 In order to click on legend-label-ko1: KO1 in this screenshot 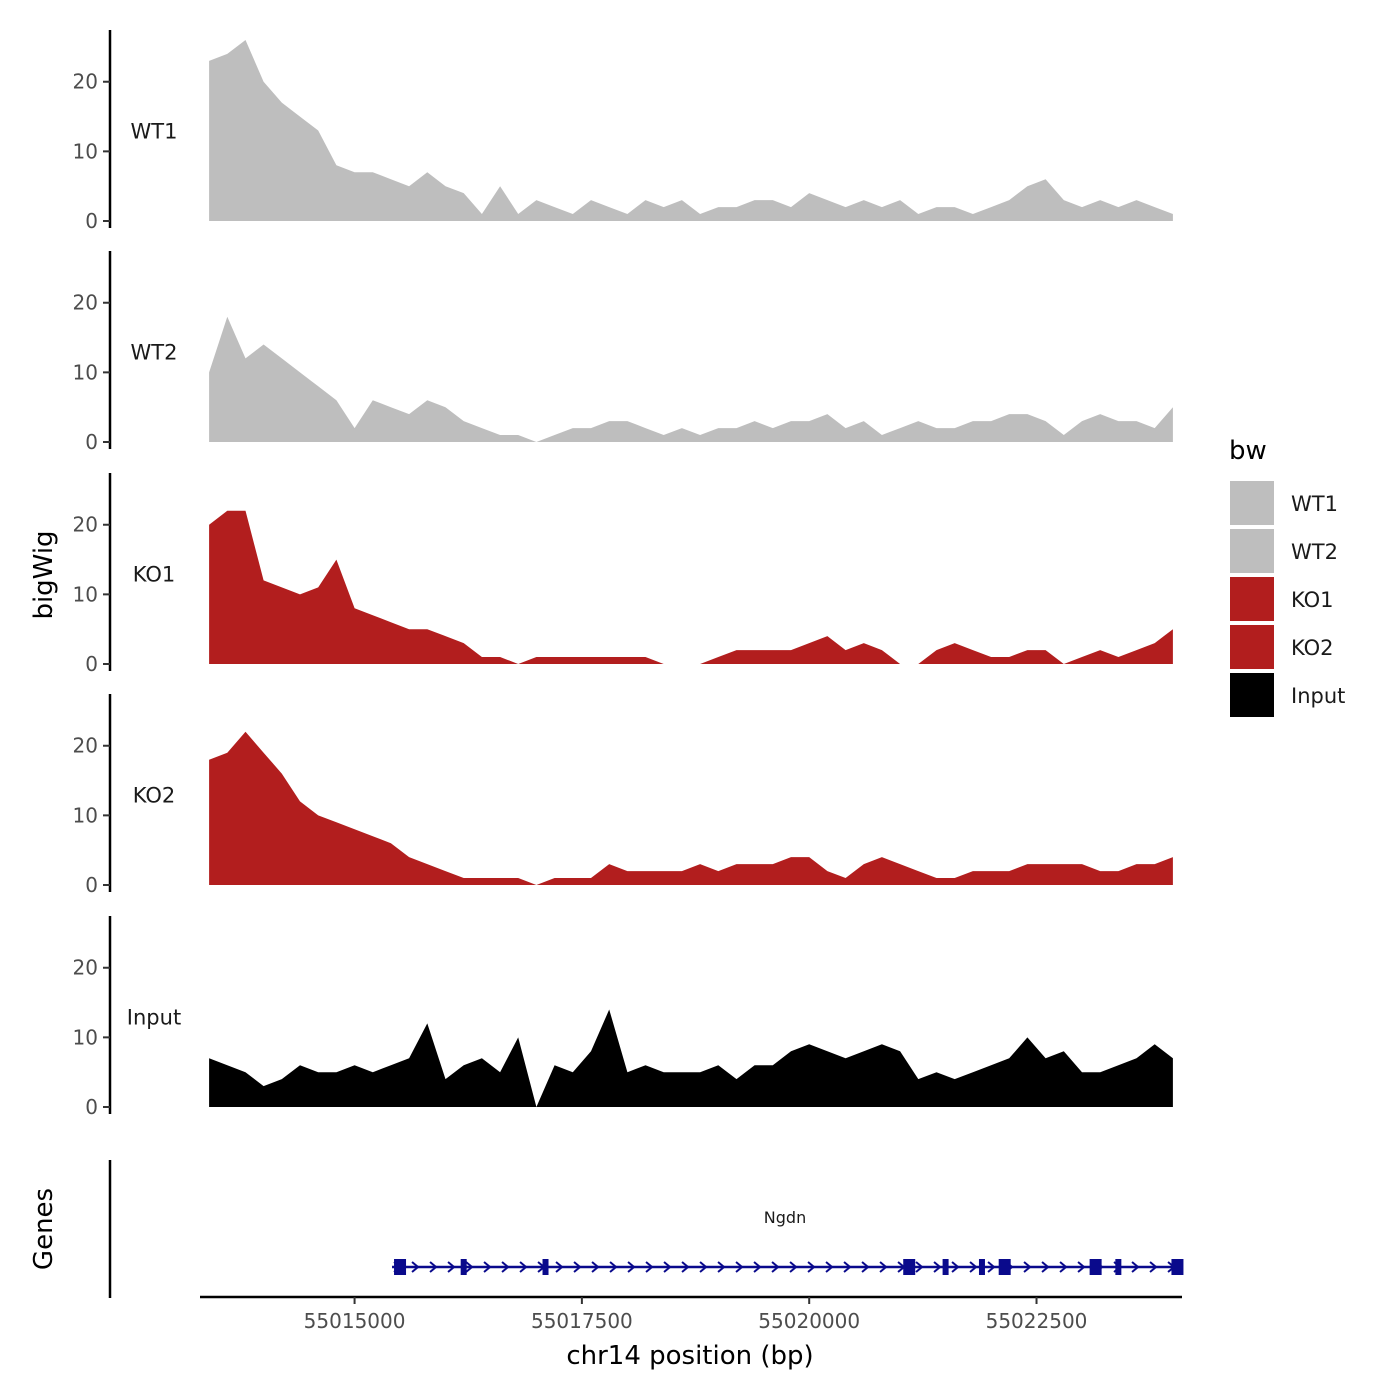, I will do `click(1312, 600)`.